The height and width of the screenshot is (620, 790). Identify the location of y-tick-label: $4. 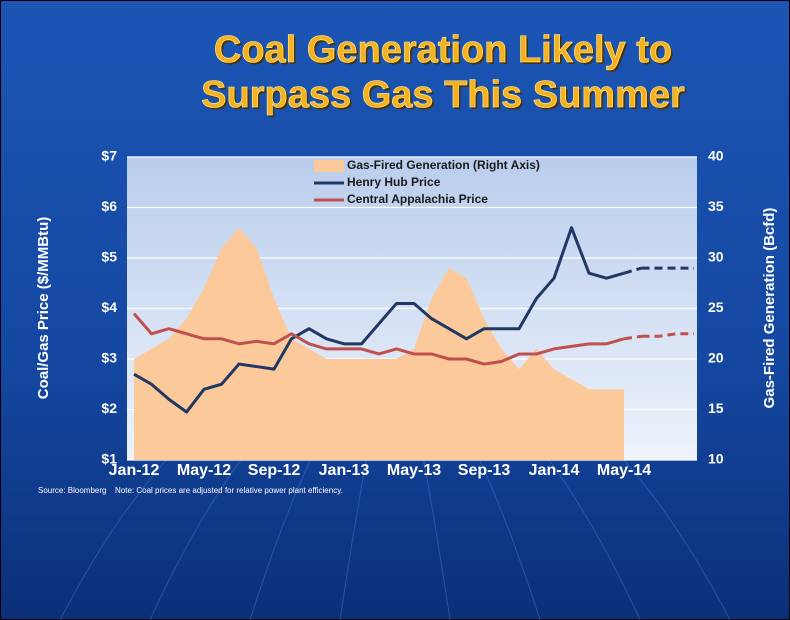
(109, 307).